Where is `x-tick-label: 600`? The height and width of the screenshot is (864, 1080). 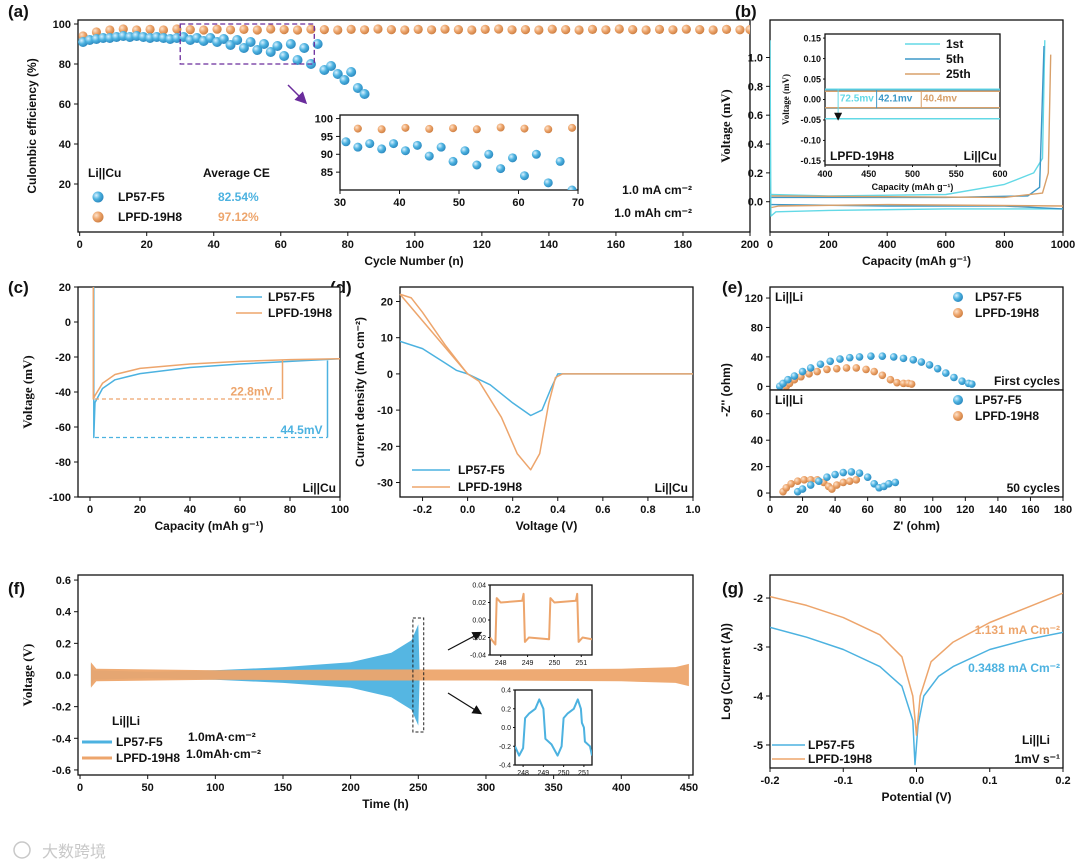 x-tick-label: 600 is located at coordinates (946, 245).